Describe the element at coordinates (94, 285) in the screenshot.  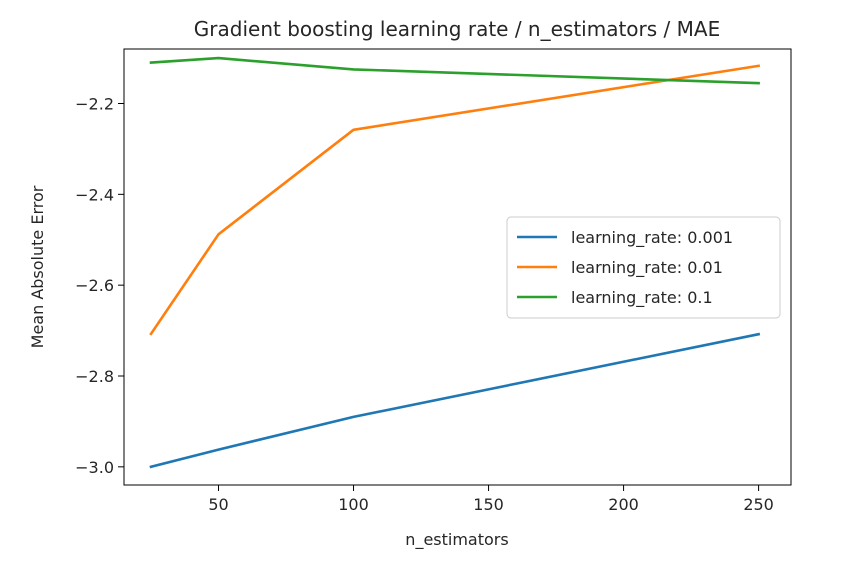
I see `y-tick-label-2: −2.6` at that location.